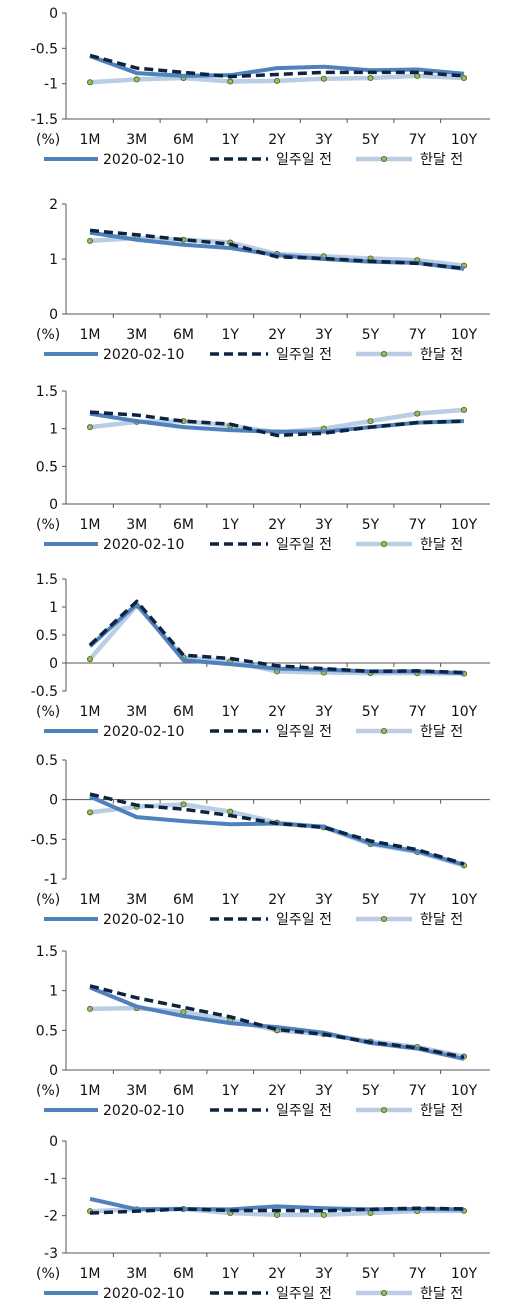 This screenshot has height=1304, width=505. What do you see at coordinates (53, 205) in the screenshot?
I see `y-tick-label: 2` at bounding box center [53, 205].